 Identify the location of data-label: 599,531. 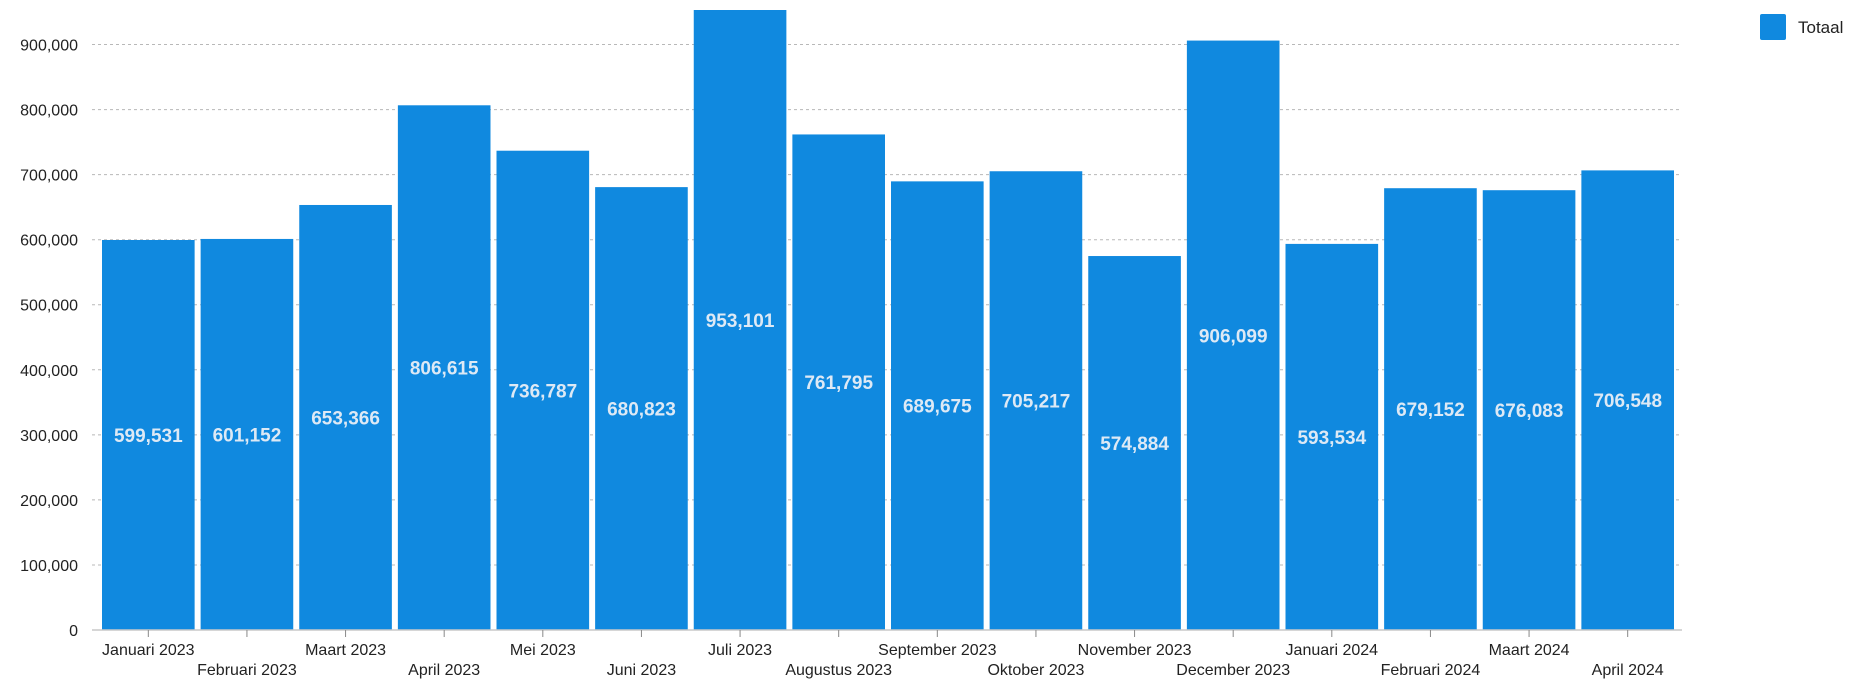
(148, 436).